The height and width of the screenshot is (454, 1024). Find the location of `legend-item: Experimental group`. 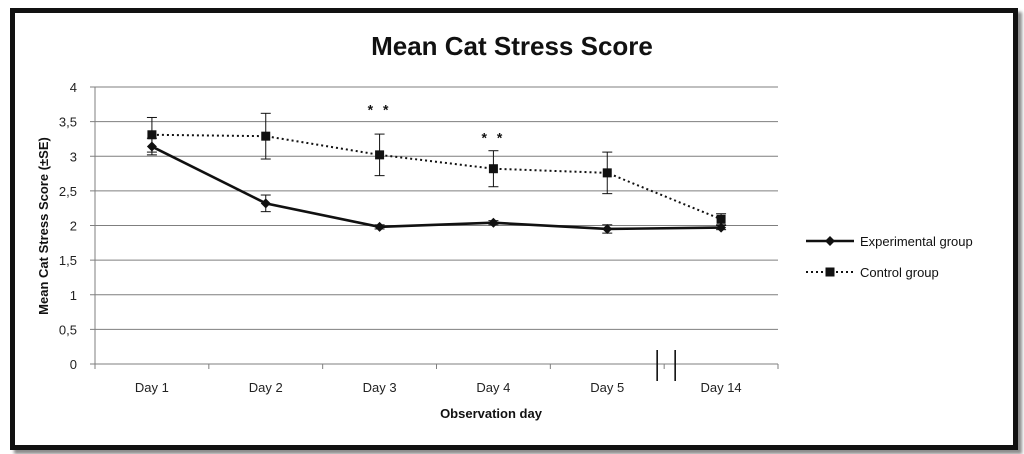

legend-item: Experimental group is located at coordinates (889, 241).